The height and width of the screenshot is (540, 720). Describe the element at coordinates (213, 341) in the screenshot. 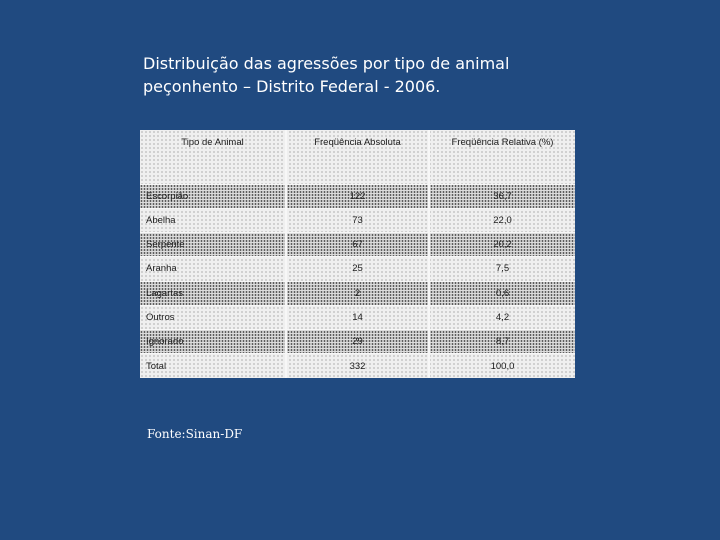

I see `cell-animal: Ignorado` at that location.